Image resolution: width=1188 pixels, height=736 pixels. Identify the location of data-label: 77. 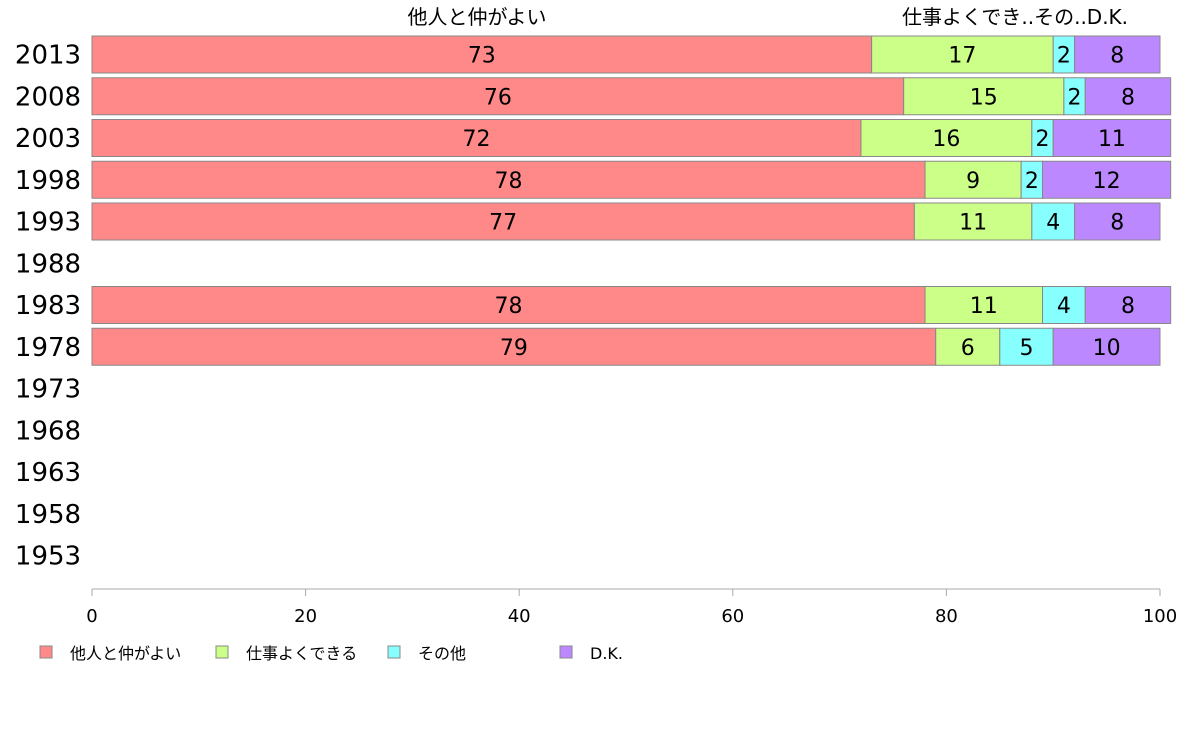
(503, 223).